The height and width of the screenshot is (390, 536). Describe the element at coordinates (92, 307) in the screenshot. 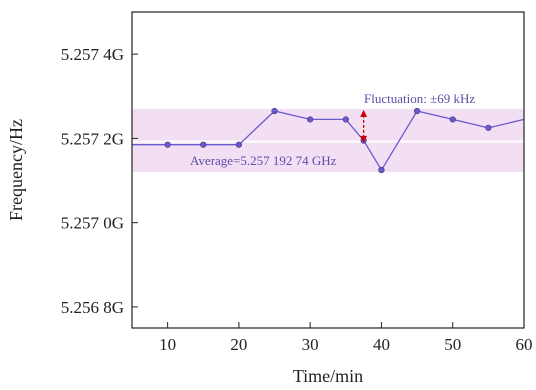

I see `y-tick-label: 5.256 8G` at that location.